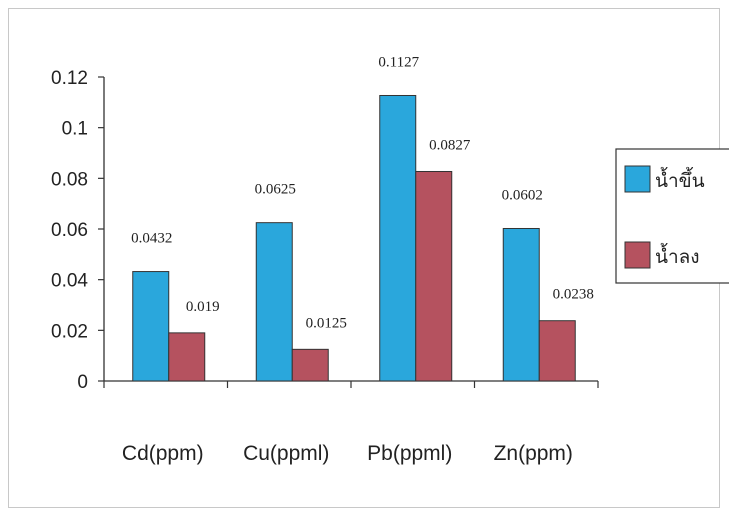  Describe the element at coordinates (69, 281) in the screenshot. I see `y-tick-label: 0.04` at that location.